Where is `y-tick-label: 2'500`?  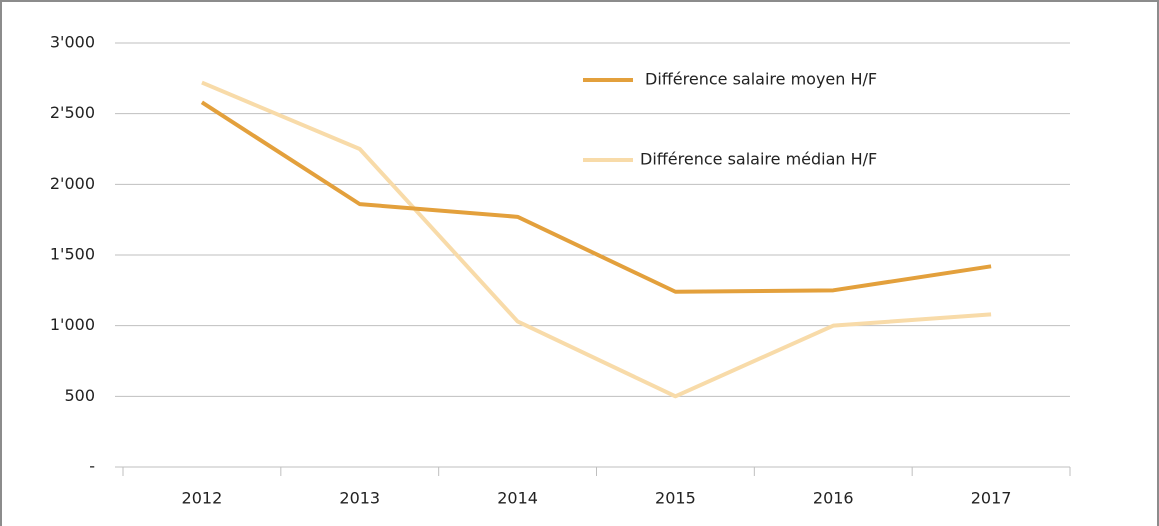
y-tick-label: 2'500 is located at coordinates (72, 112).